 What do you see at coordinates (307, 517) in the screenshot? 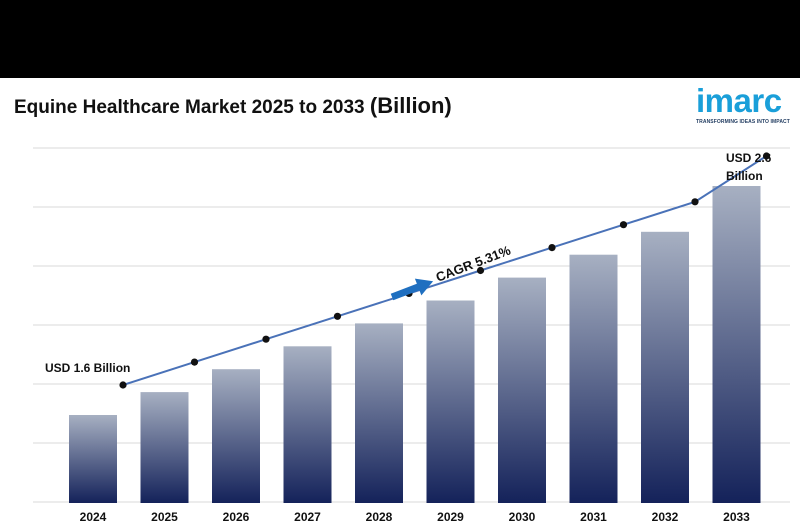
I see `x-tick-2027: 2027` at bounding box center [307, 517].